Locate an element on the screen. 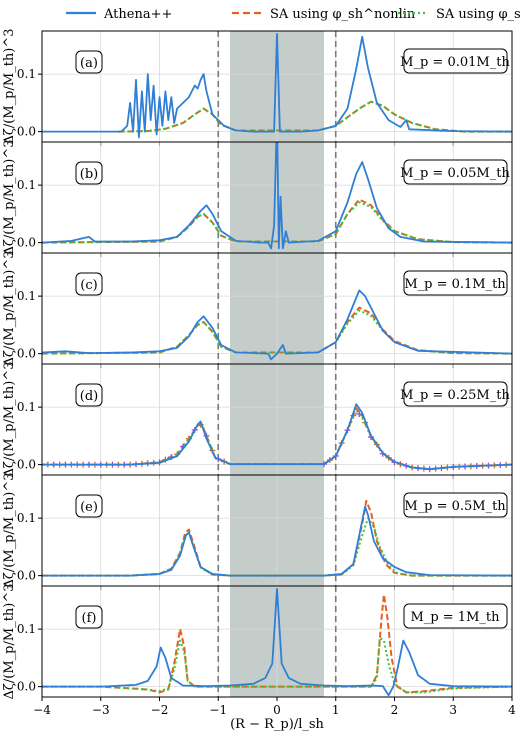 This screenshot has width=520, height=739. x-tick-label: 1 is located at coordinates (336, 710).